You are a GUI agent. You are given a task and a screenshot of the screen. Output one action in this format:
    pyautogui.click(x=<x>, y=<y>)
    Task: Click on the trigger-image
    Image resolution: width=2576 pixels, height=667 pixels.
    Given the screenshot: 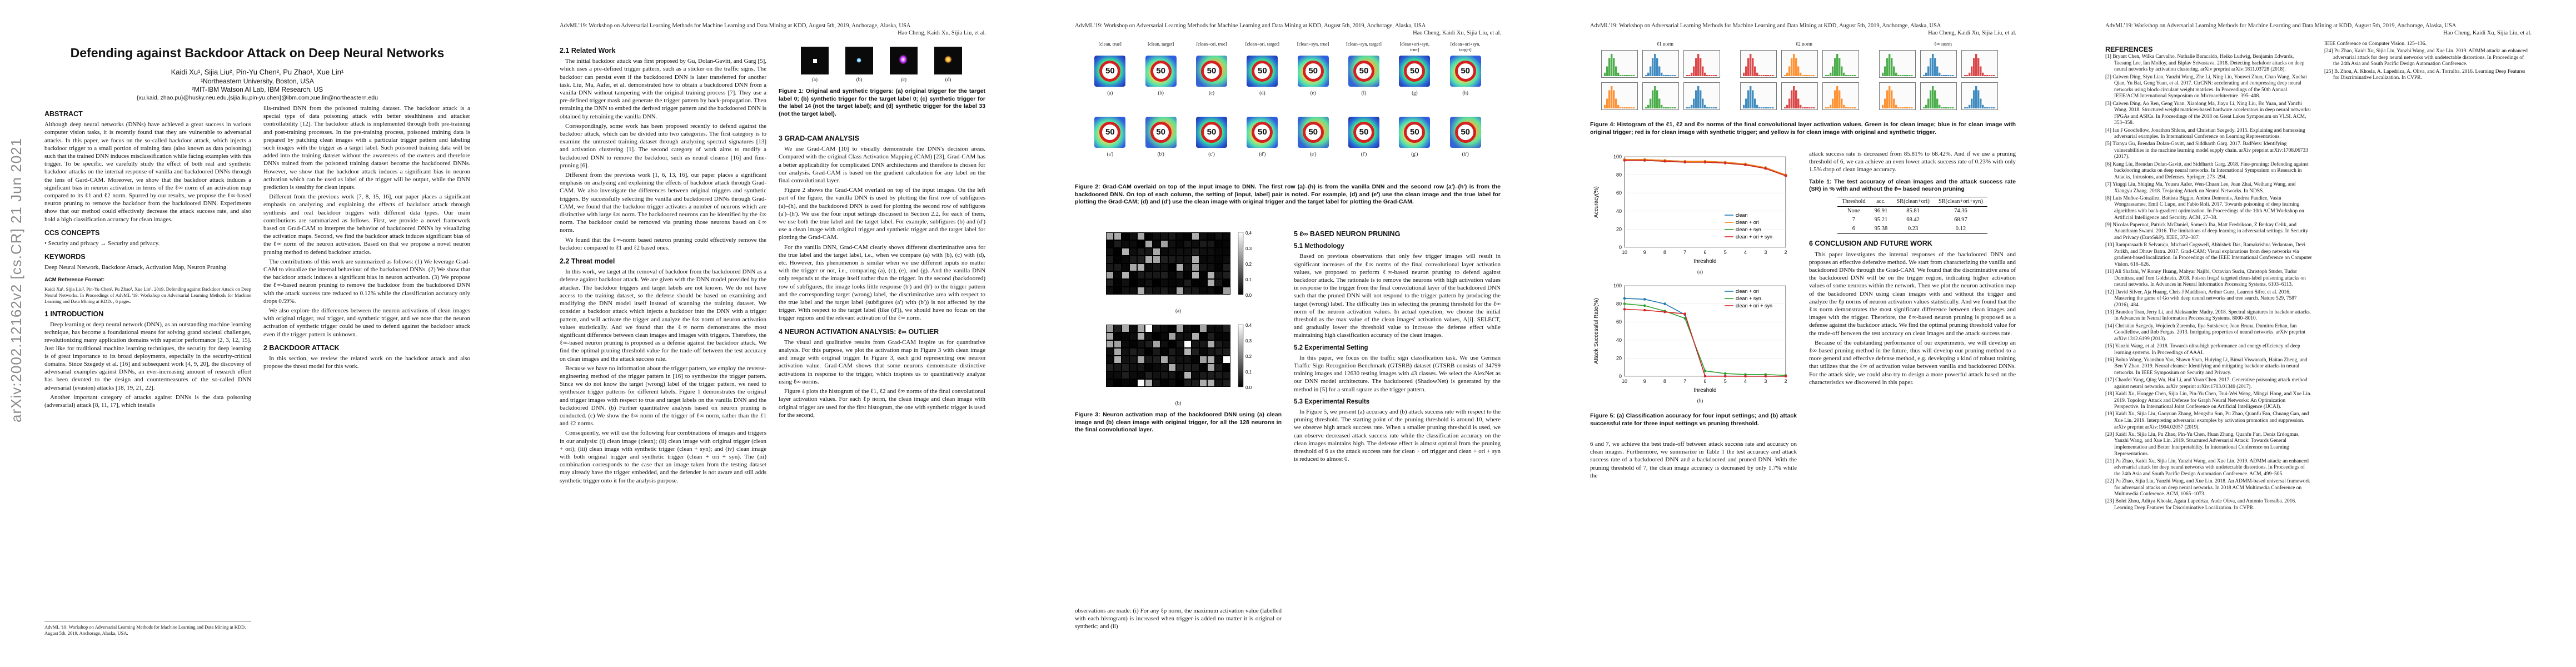 What is the action you would take?
    pyautogui.click(x=815, y=60)
    